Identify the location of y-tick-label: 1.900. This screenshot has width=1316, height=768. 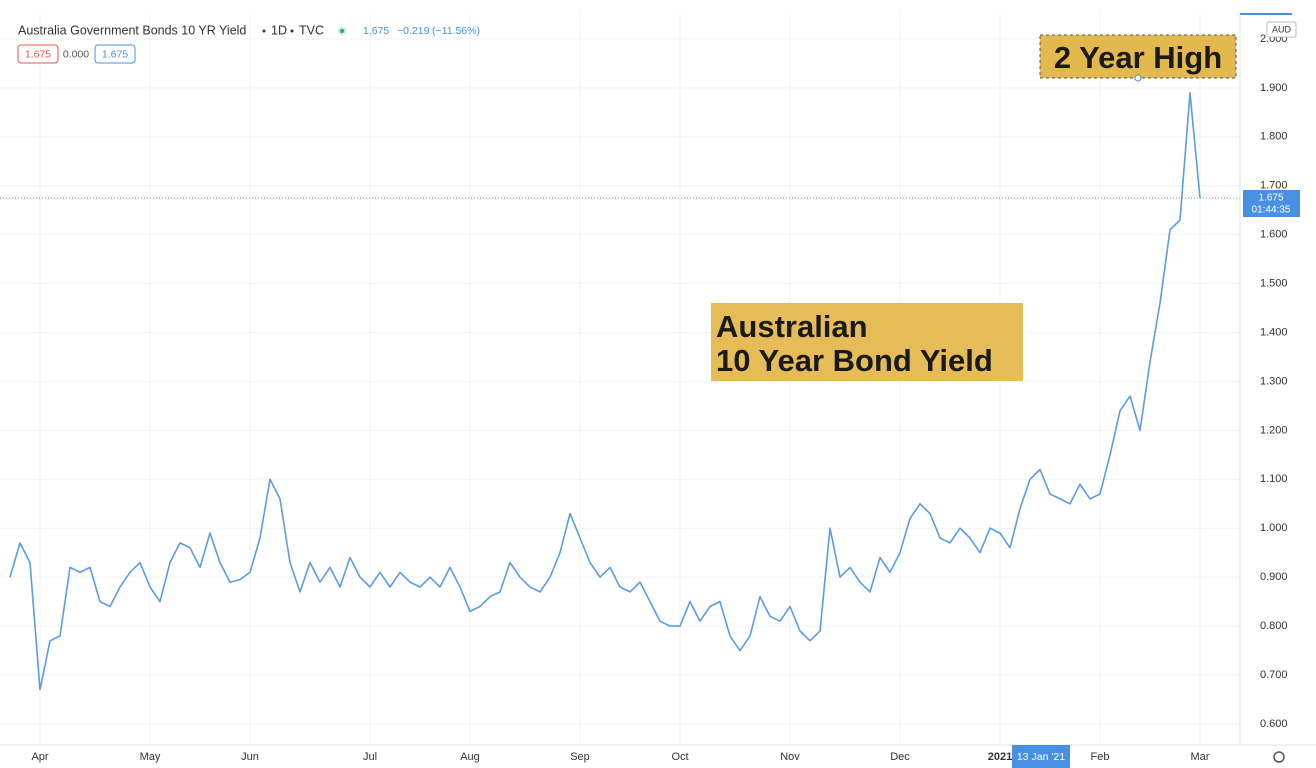
(1274, 88).